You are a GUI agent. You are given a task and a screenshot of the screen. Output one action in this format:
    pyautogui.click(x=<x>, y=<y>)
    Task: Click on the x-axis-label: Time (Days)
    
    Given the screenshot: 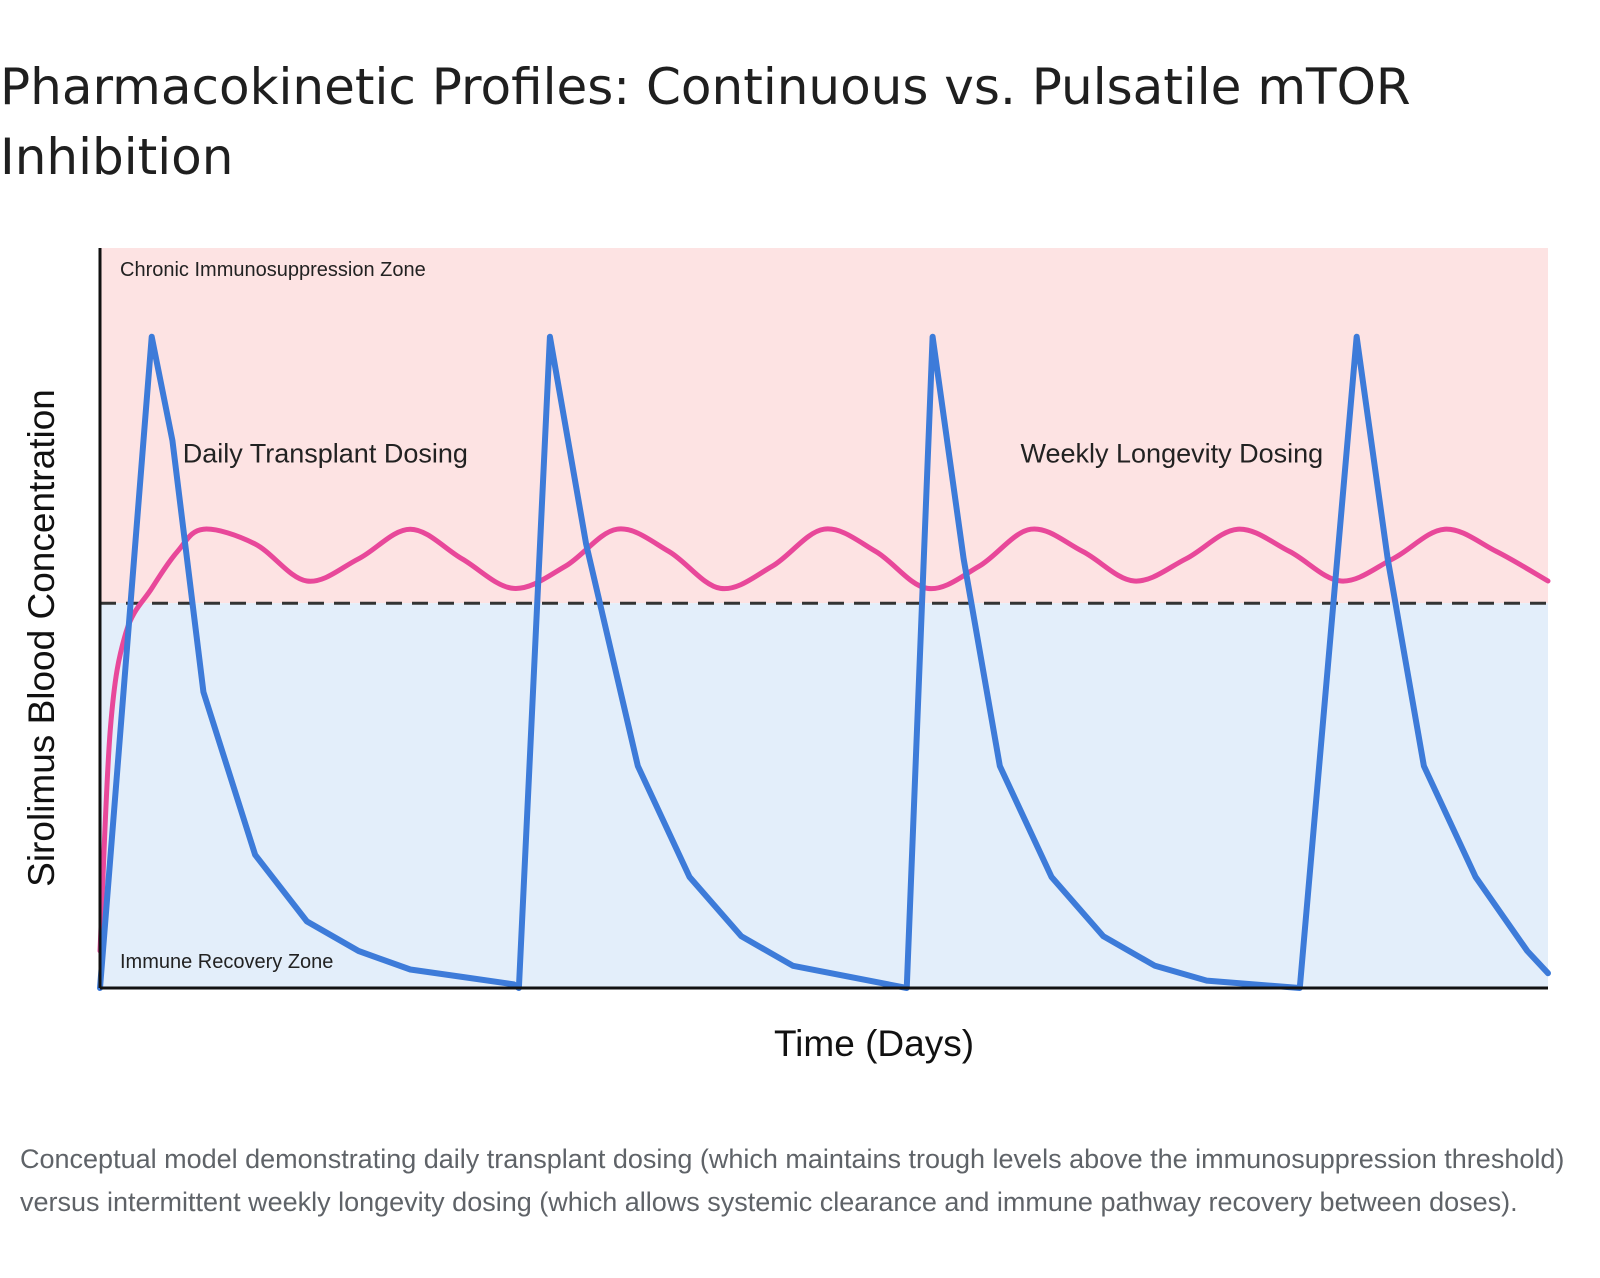 What is the action you would take?
    pyautogui.click(x=874, y=1043)
    